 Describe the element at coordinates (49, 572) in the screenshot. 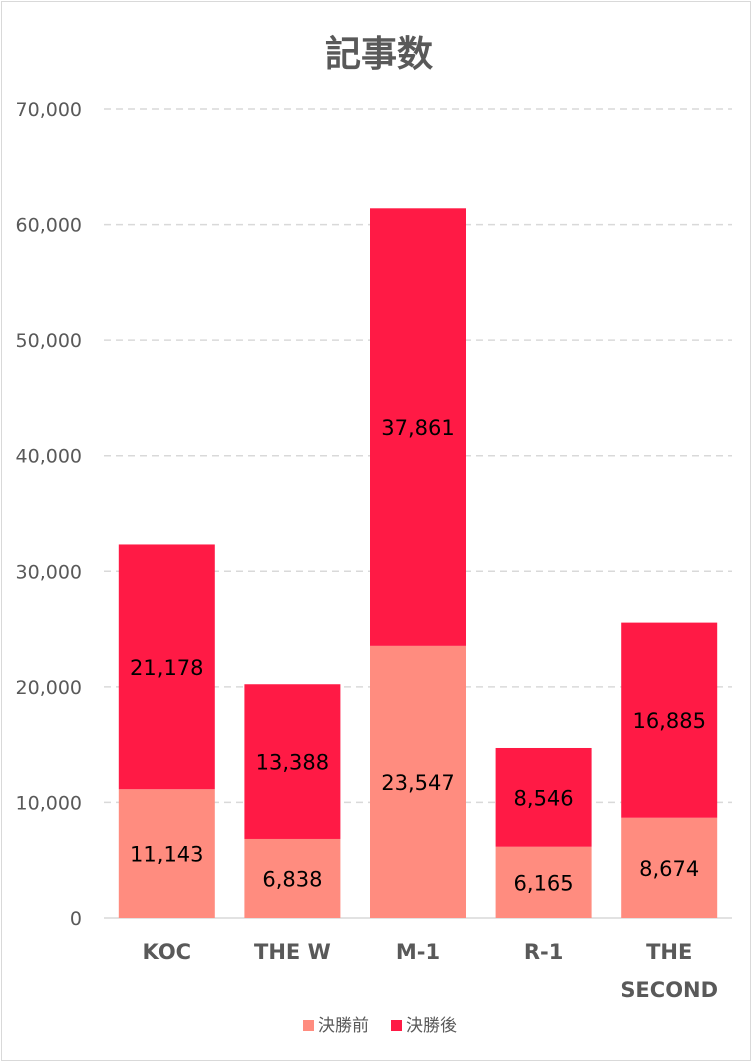

I see `y-tick-label: 30,000` at that location.